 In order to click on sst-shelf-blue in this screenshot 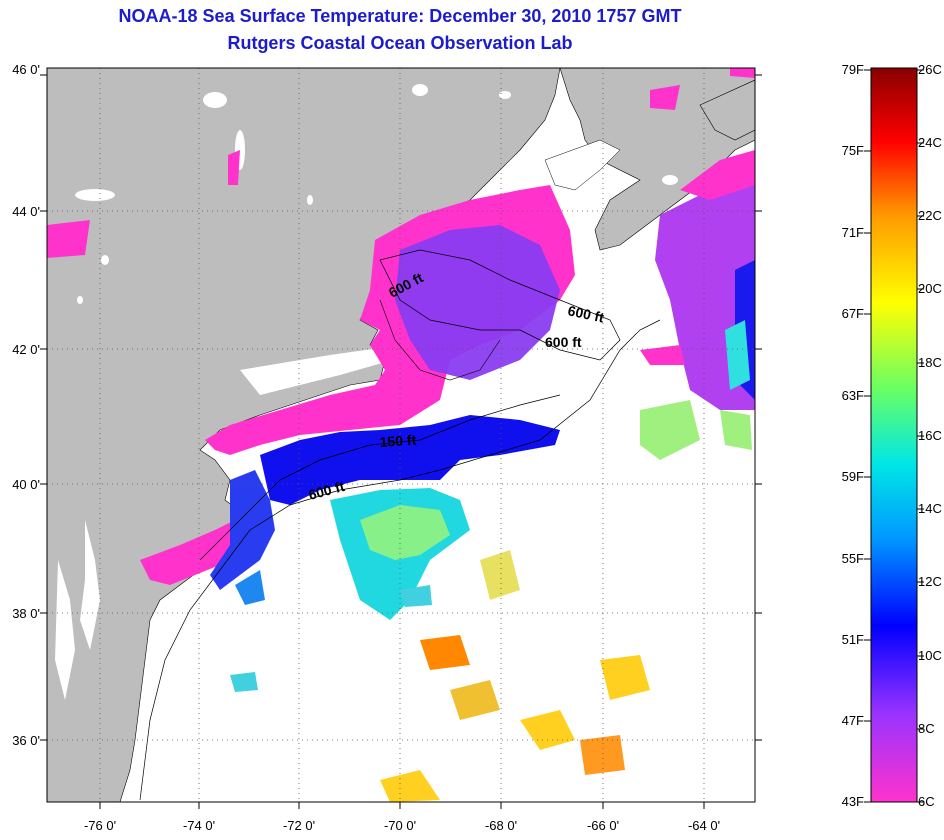, I will do `click(410, 460)`.